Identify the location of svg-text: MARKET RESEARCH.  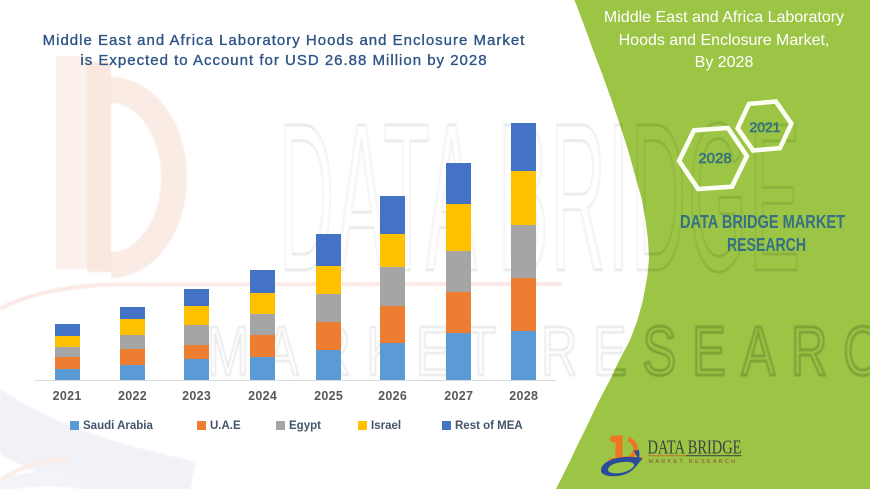
(693, 462).